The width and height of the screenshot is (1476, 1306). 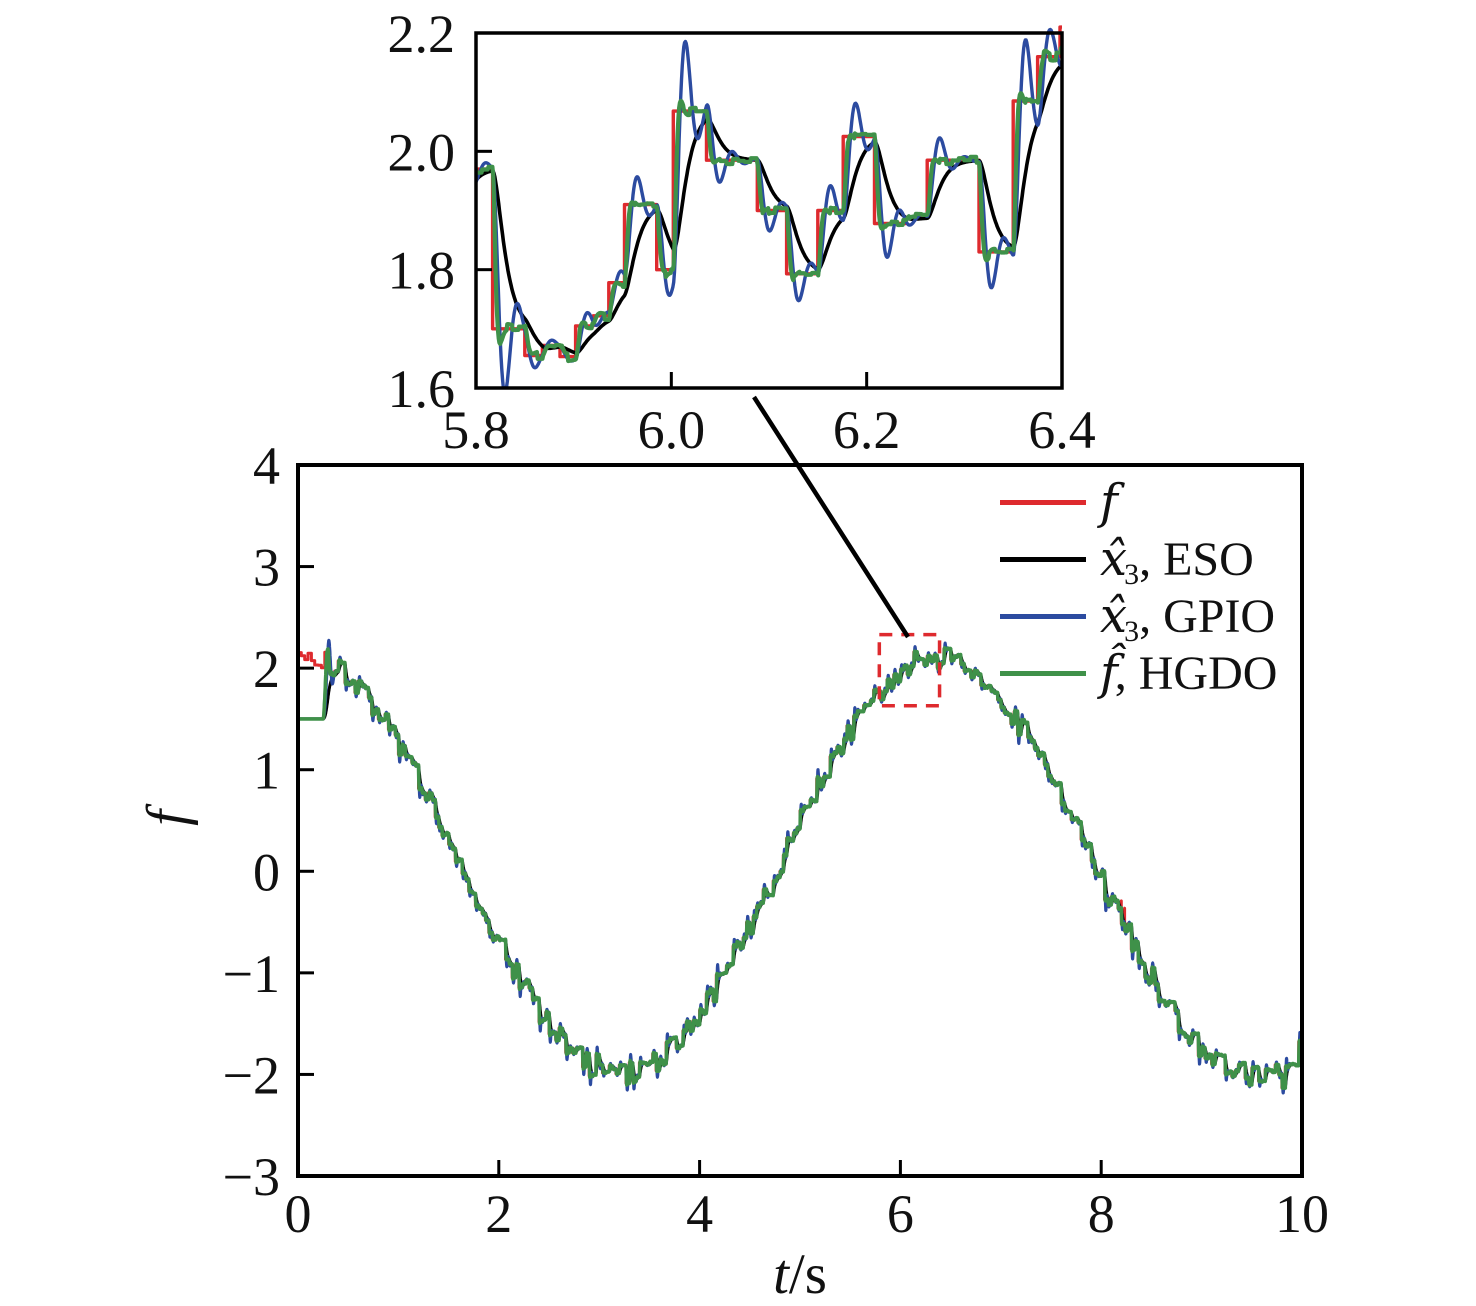 What do you see at coordinates (699, 1214) in the screenshot?
I see `main-plot-x-tick-label: 4` at bounding box center [699, 1214].